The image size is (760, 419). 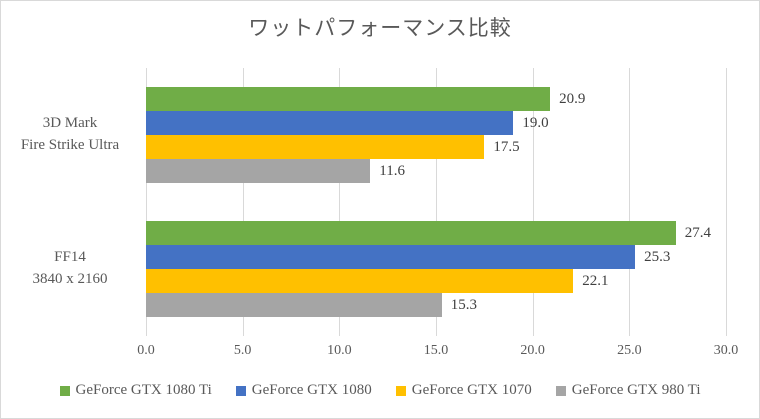 I want to click on legend-item: GeForce GTX 1080, so click(x=303, y=390).